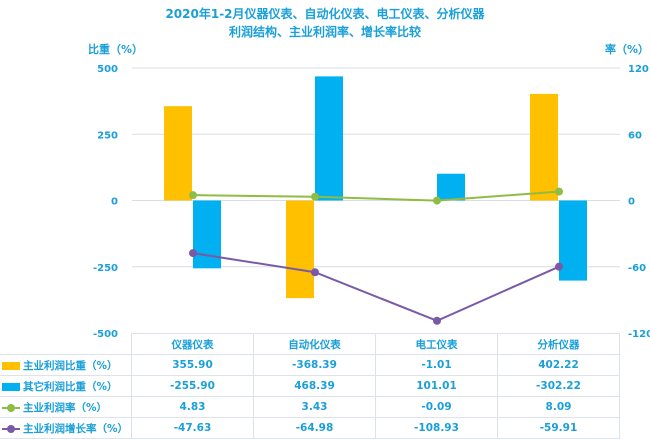 This screenshot has height=439, width=650. I want to click on left-tick-label: 0, so click(114, 202).